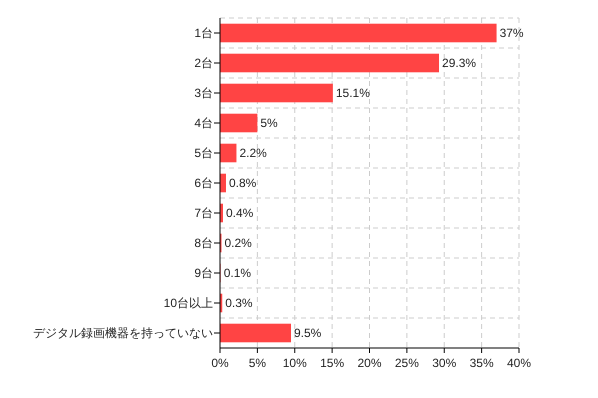  I want to click on x-tick-label: 0%, so click(220, 363).